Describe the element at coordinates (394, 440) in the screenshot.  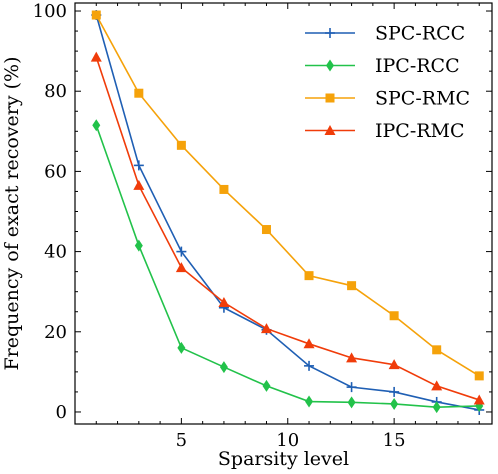
I see `x-tick-label: 15` at that location.